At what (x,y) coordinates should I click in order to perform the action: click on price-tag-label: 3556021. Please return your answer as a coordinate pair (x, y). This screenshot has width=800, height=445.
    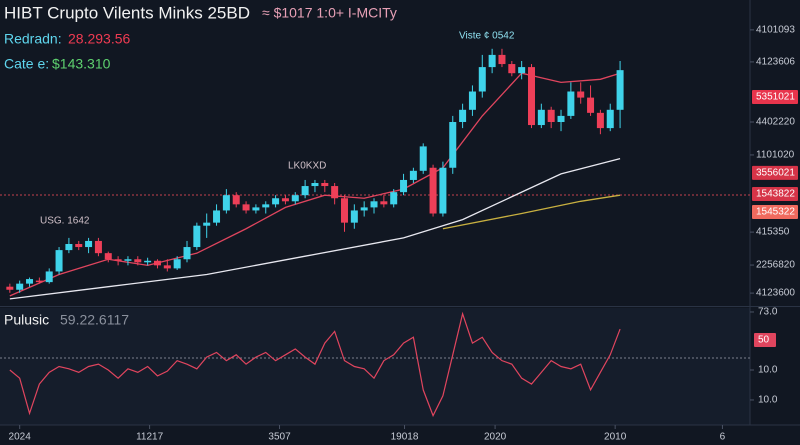
    Looking at the image, I should click on (775, 173).